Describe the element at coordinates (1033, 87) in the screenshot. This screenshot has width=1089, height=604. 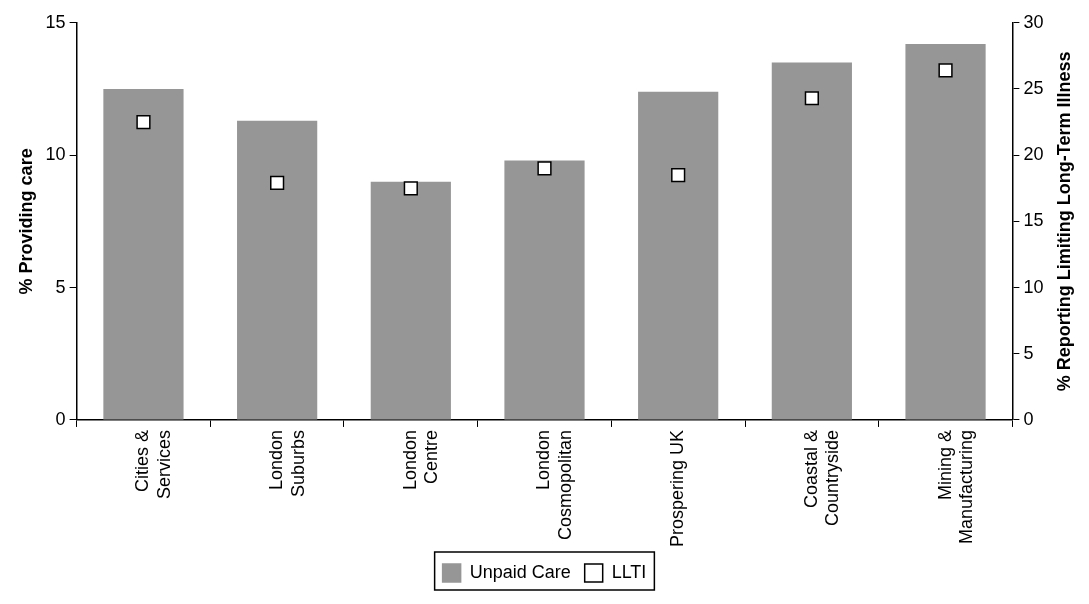
I see `y2-tick-label: 25` at that location.